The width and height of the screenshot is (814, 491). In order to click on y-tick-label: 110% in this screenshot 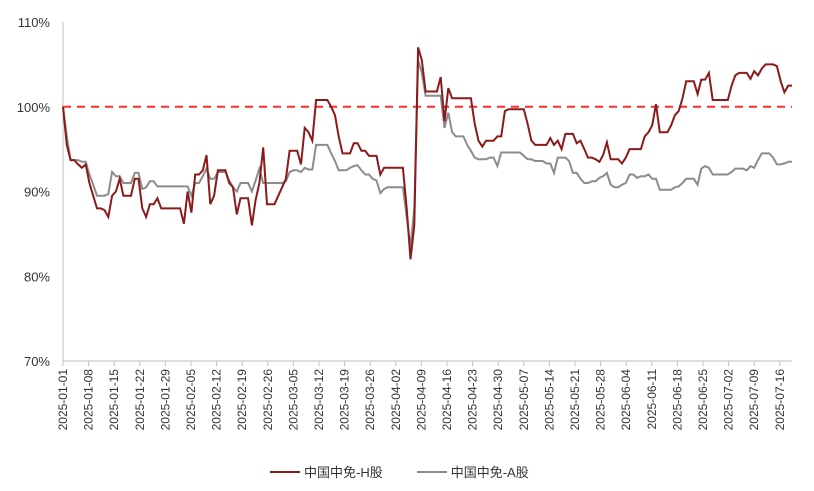, I will do `click(34, 22)`.